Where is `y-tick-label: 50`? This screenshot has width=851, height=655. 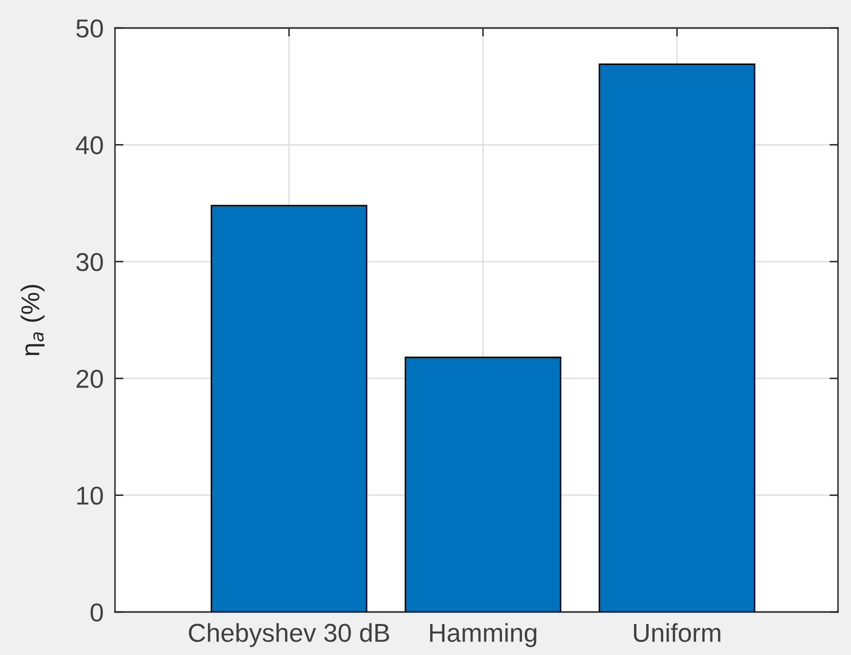
y-tick-label: 50 is located at coordinates (89, 28).